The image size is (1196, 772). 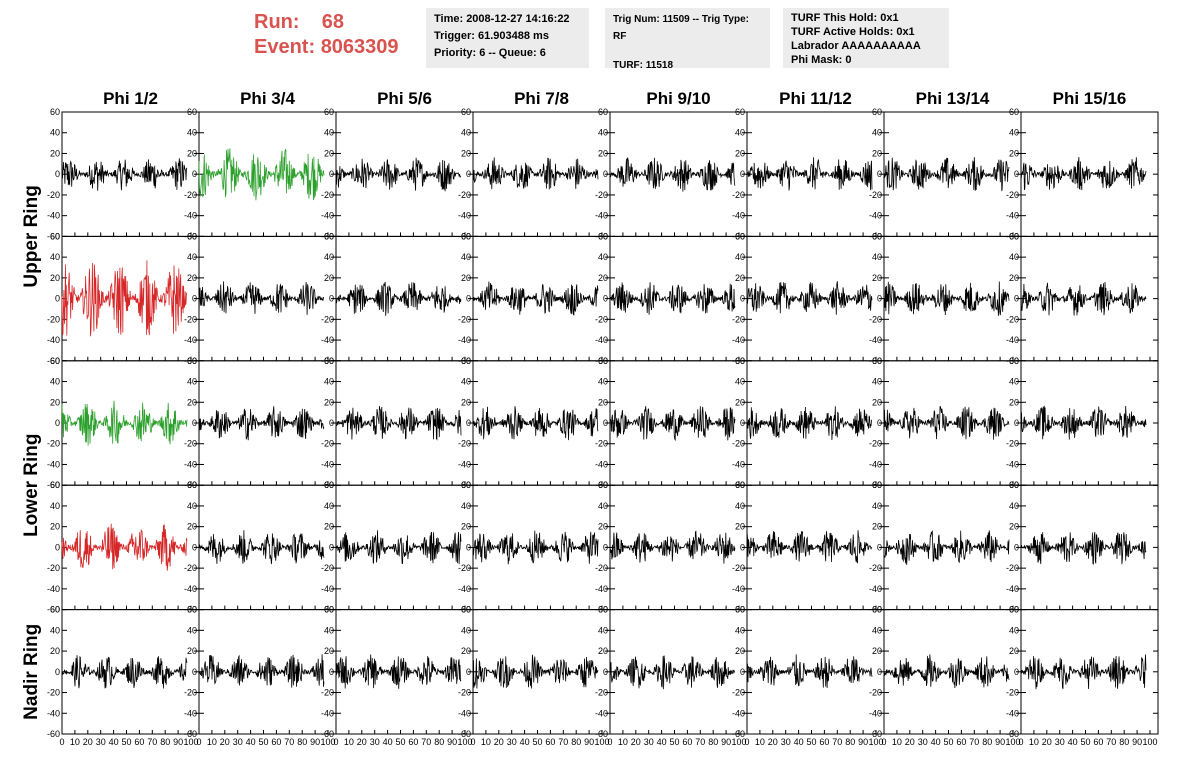 What do you see at coordinates (845, 18) in the screenshot?
I see `turf-hold-text: TURF This Hold: 0x1` at bounding box center [845, 18].